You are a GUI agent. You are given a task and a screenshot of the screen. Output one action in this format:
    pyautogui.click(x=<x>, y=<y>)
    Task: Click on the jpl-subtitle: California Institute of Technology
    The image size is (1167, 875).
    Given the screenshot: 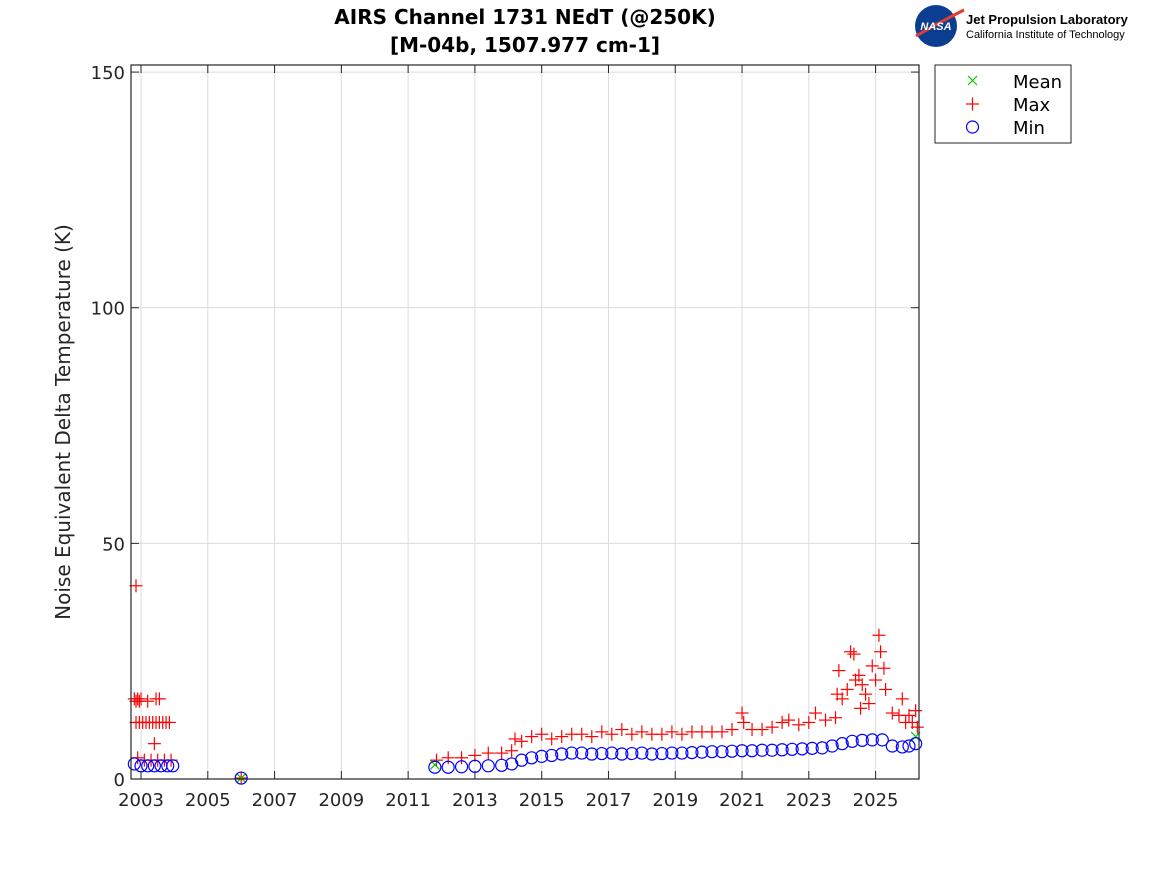 What is the action you would take?
    pyautogui.click(x=1045, y=35)
    